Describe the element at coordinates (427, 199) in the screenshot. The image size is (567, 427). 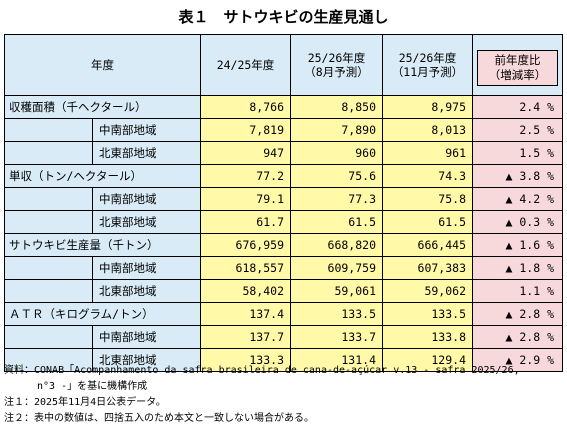
I see `value-nov: 75.8` at that location.